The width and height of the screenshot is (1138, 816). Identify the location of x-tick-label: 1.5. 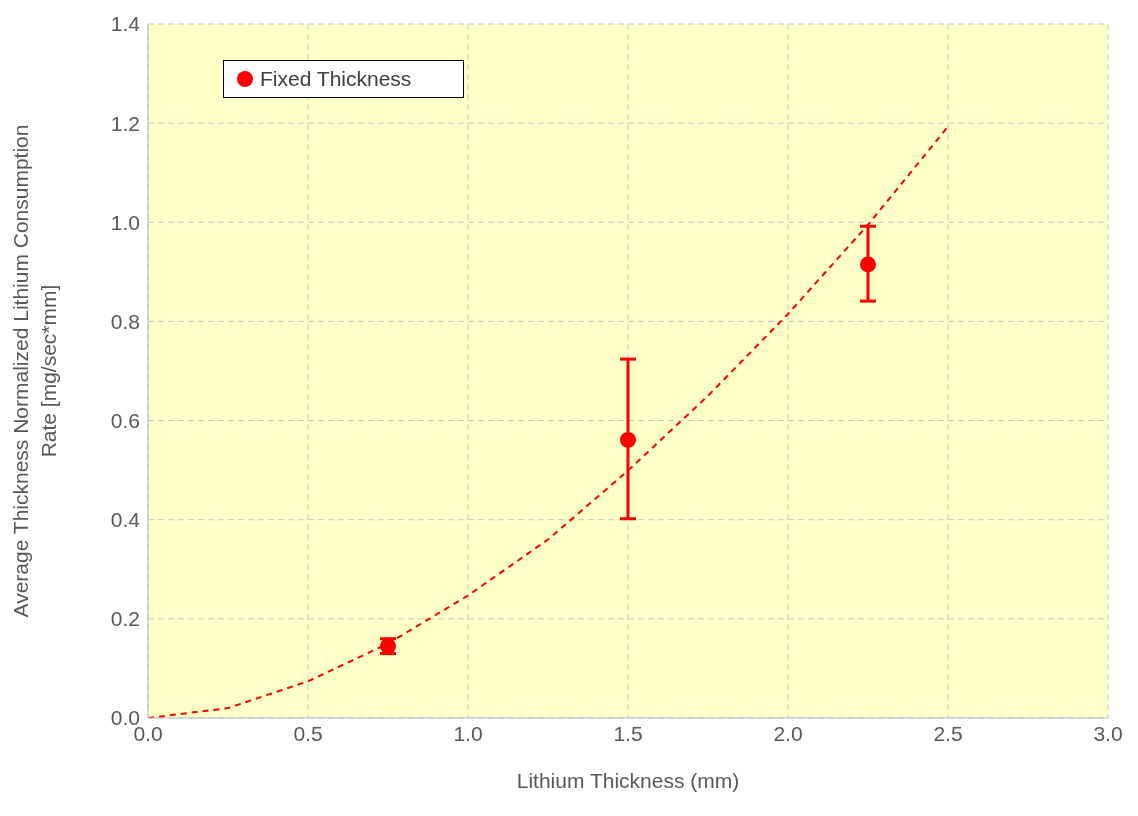
(628, 733).